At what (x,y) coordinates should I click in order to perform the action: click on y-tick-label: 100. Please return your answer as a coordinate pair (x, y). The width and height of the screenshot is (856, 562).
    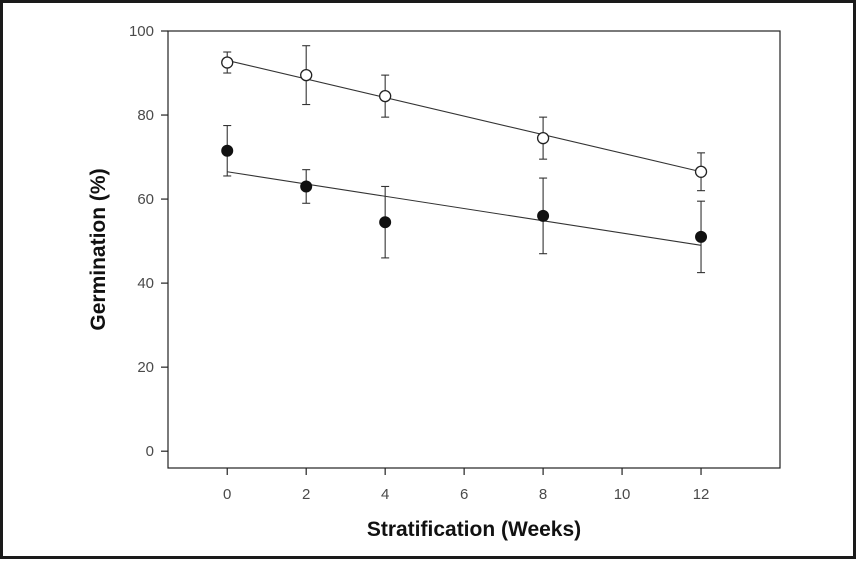
    Looking at the image, I should click on (141, 31).